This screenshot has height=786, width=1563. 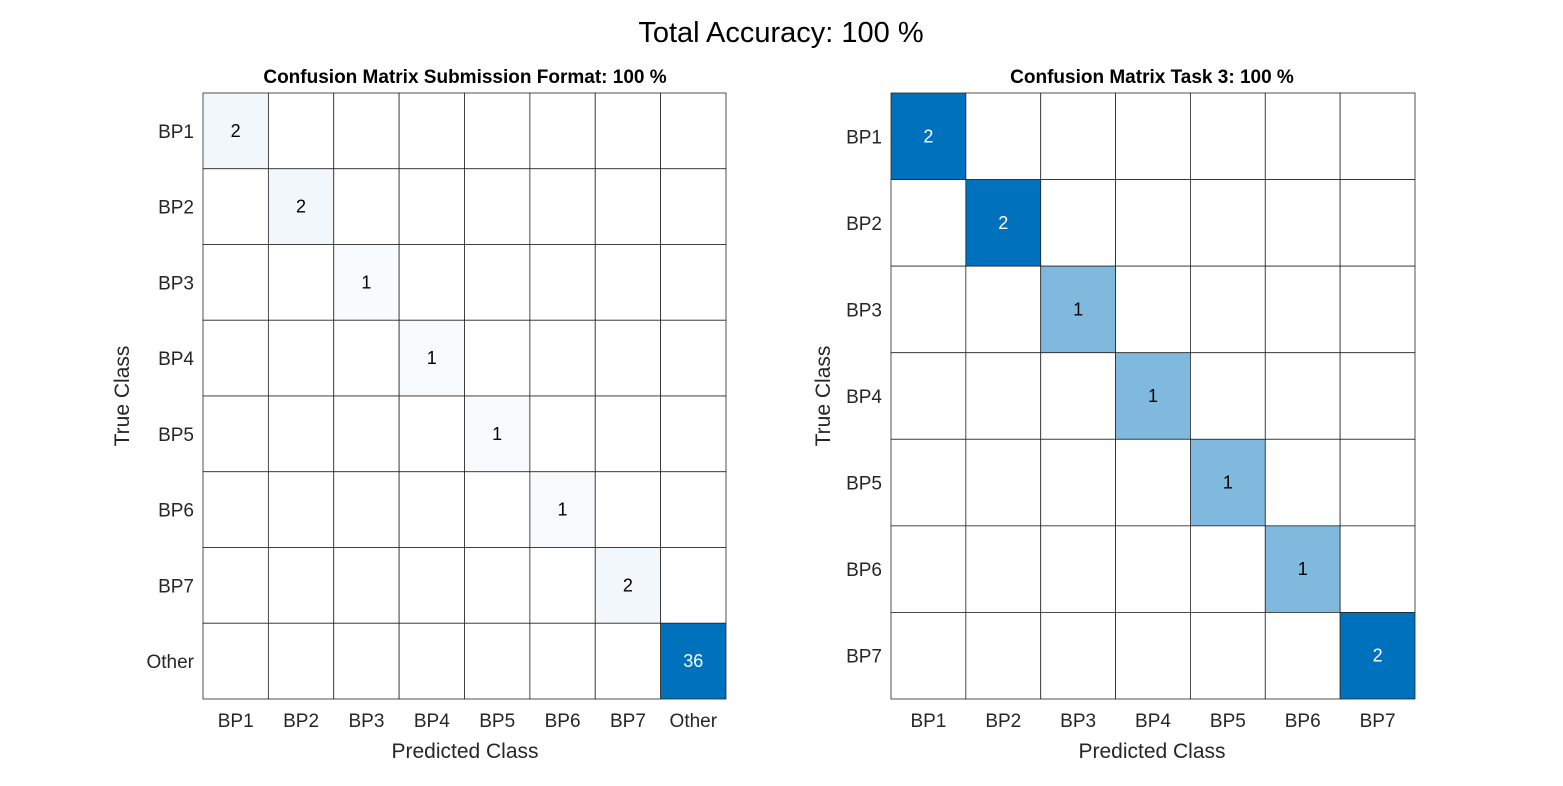 I want to click on cell-value-label: 36, so click(x=693, y=661).